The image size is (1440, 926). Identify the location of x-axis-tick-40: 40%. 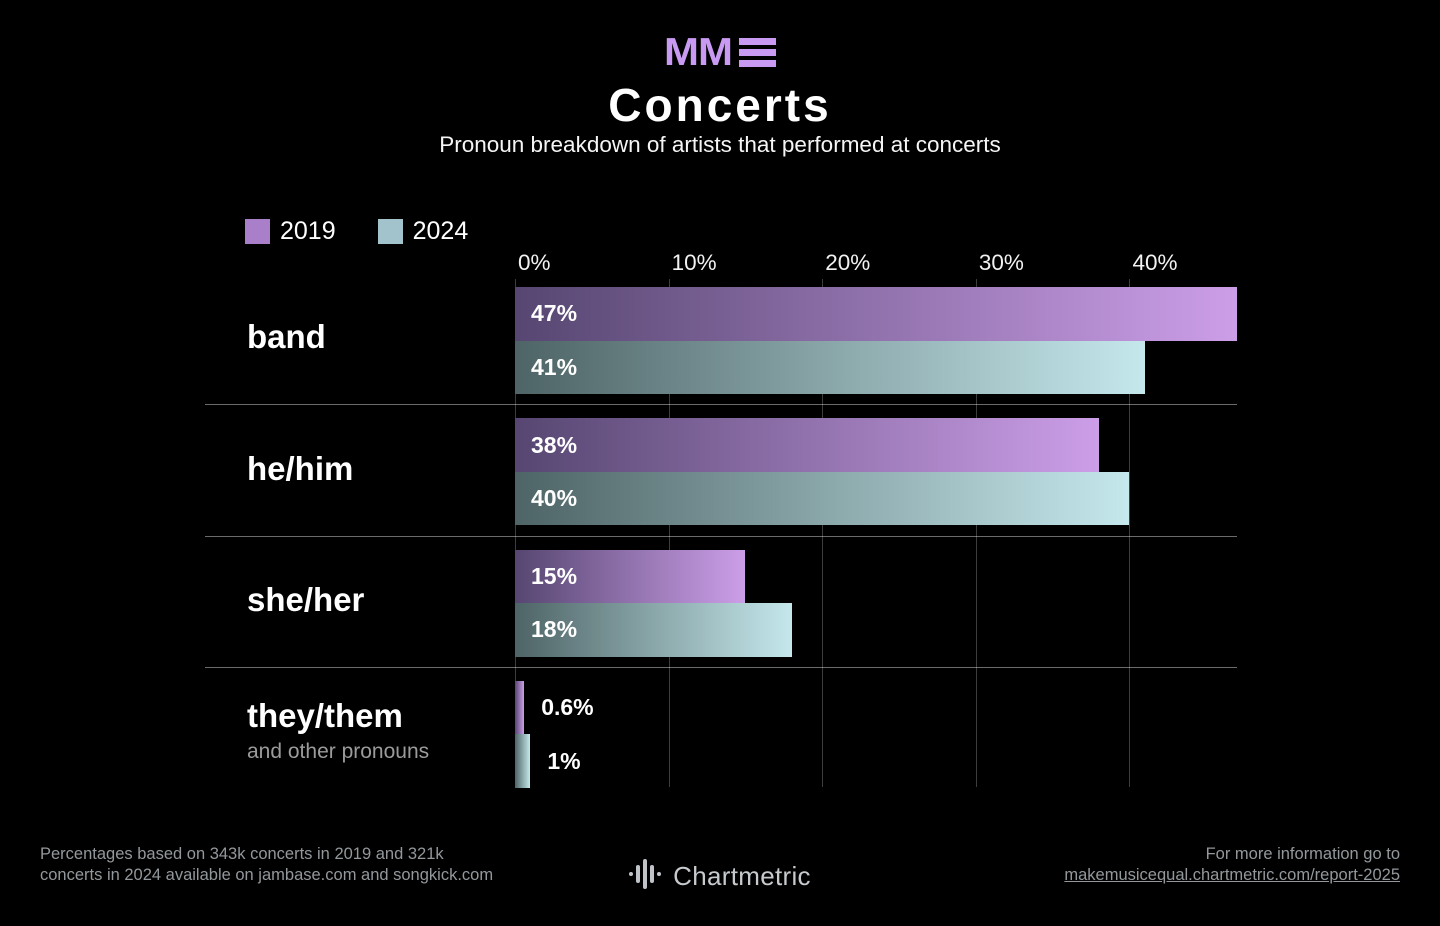
(1155, 262).